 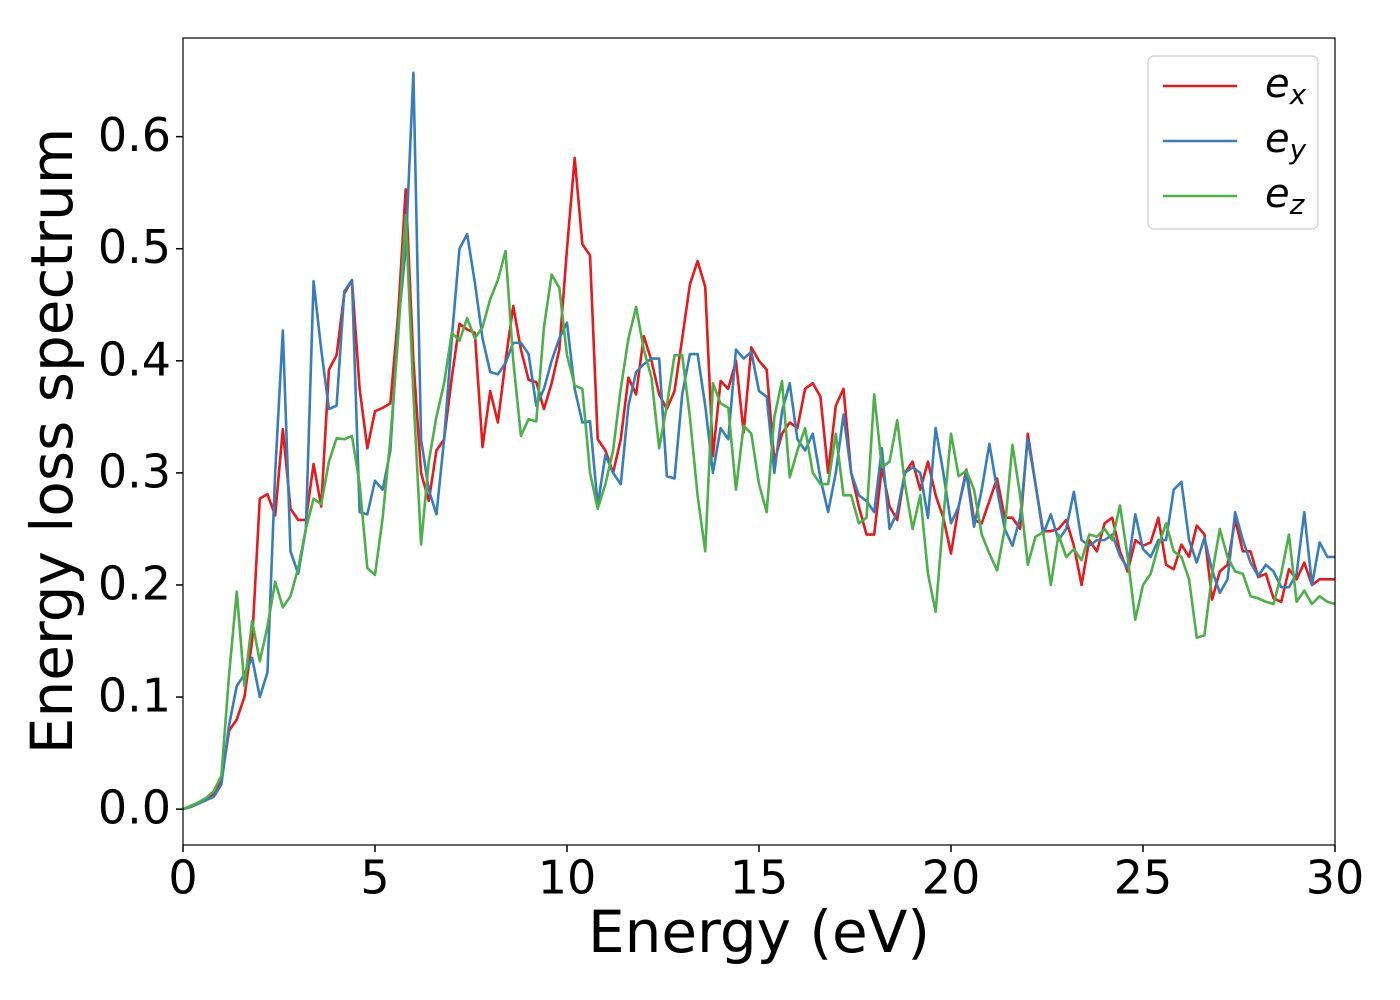 I want to click on legend-label: ey, so click(x=1286, y=141).